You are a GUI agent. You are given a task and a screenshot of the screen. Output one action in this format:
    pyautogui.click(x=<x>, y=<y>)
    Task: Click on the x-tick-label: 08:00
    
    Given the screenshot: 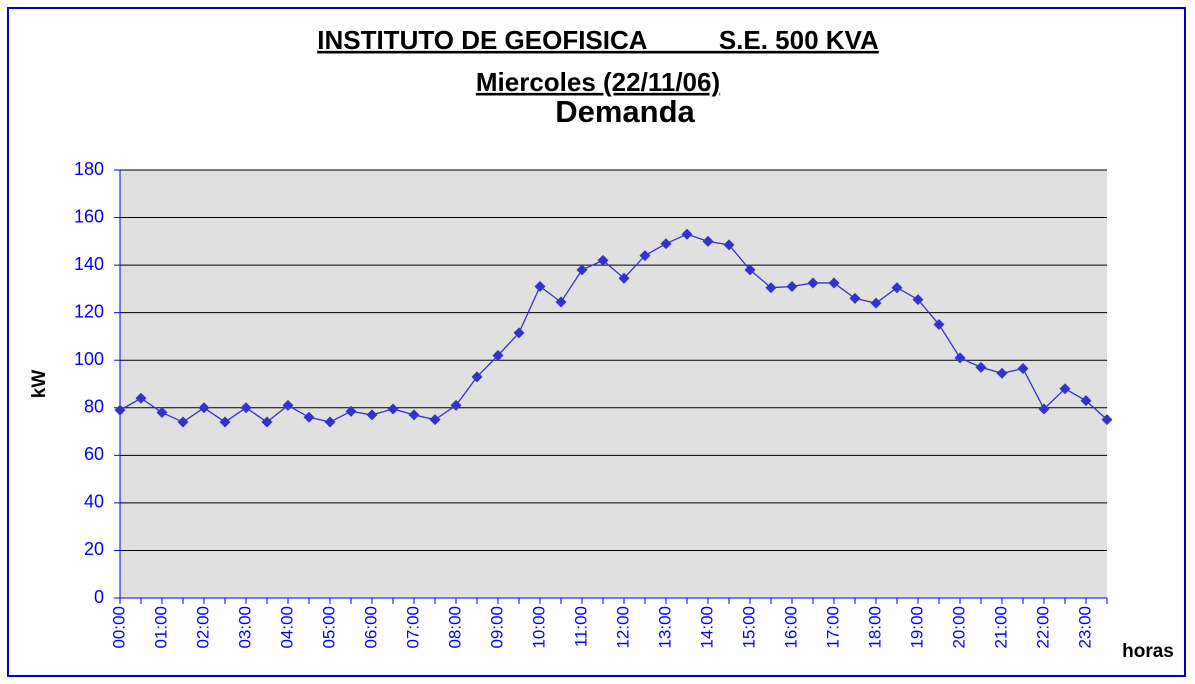 What is the action you would take?
    pyautogui.click(x=454, y=627)
    